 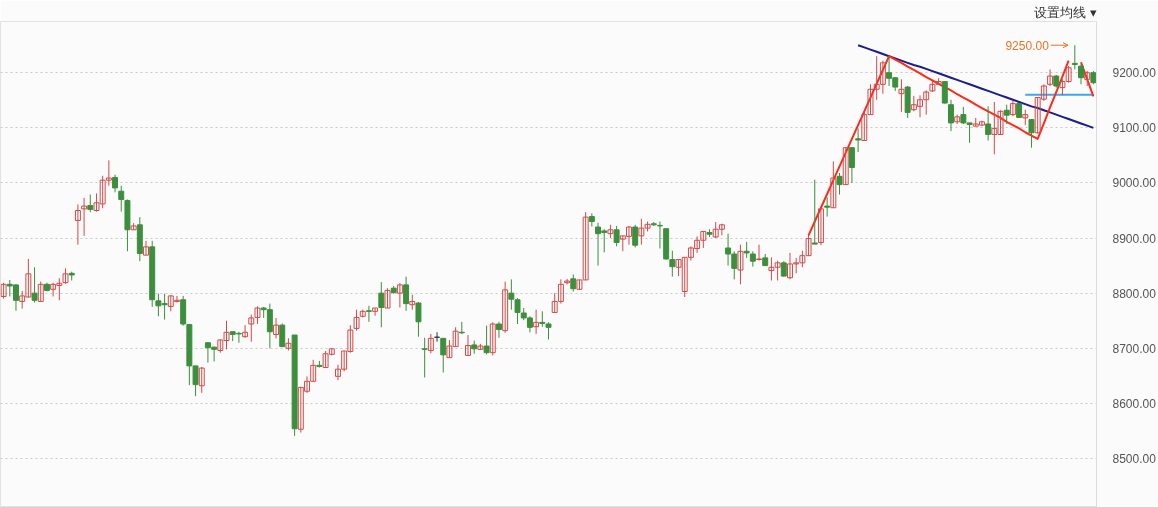 I want to click on text: 设置均线 ▾, so click(x=1065, y=12).